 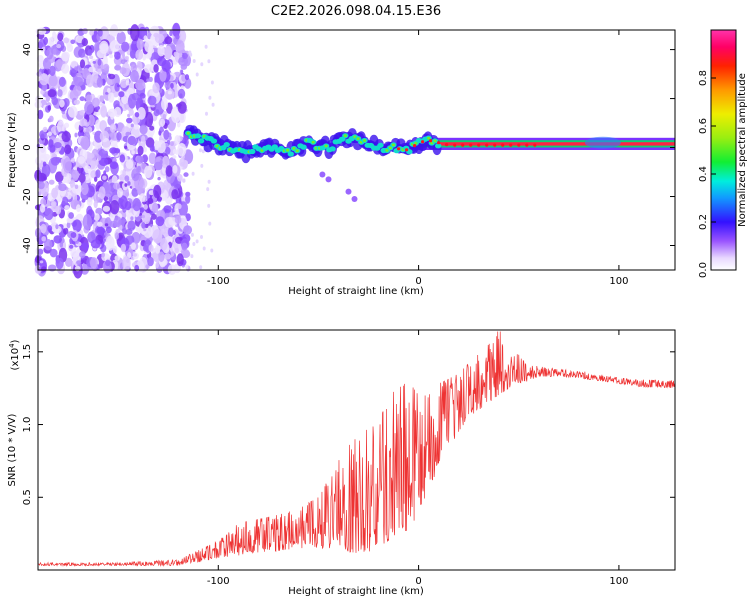 What do you see at coordinates (313, 142) in the screenshot?
I see `track-blob-core` at bounding box center [313, 142].